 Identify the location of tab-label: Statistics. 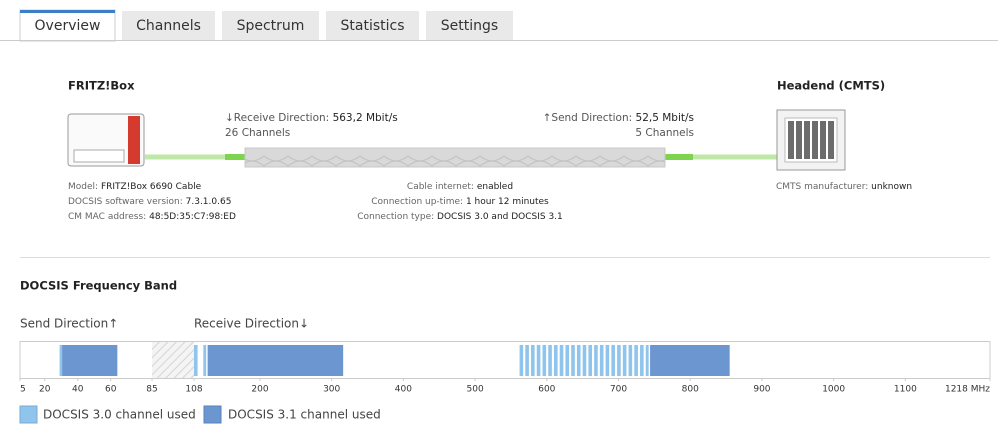
(373, 26).